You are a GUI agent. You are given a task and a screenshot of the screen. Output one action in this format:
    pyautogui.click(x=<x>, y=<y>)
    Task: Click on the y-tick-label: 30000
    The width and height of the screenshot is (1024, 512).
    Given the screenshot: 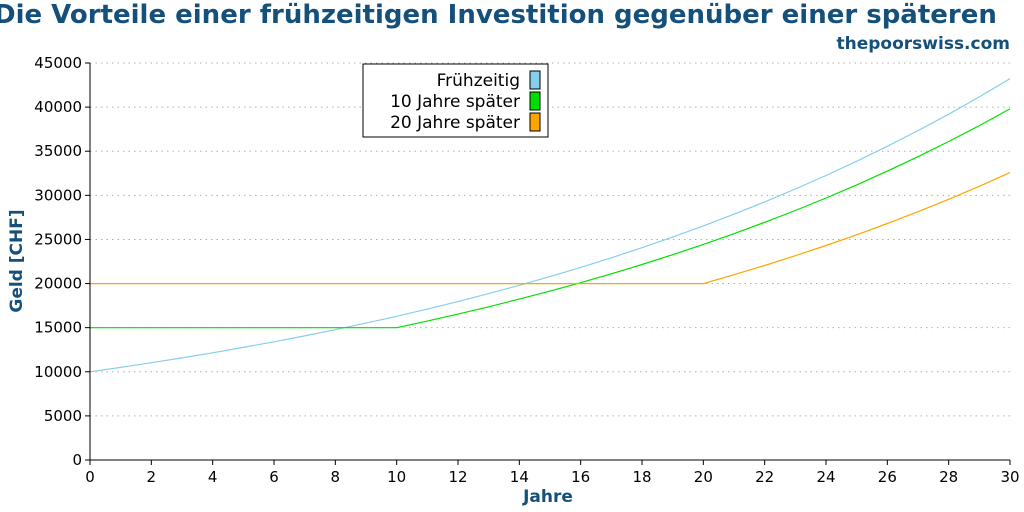 What is the action you would take?
    pyautogui.click(x=58, y=195)
    